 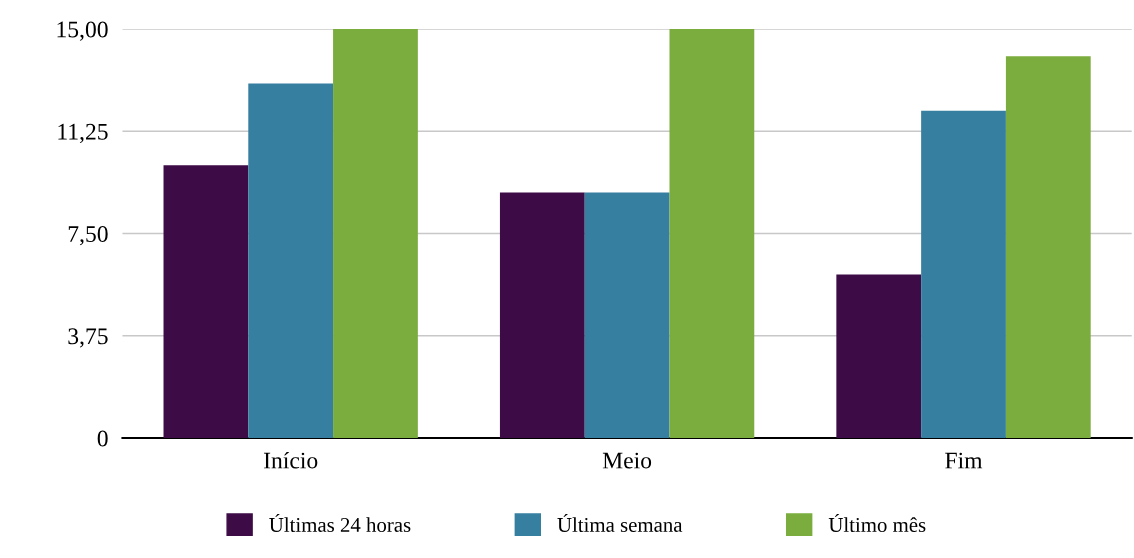 I want to click on x-tick-label: Fim, so click(x=964, y=460).